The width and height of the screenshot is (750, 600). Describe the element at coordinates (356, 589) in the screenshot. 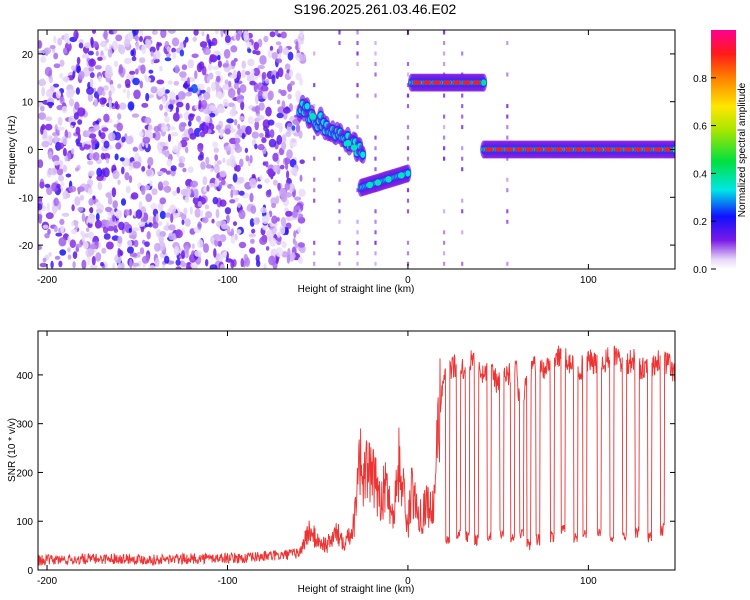

I see `snr-x-axis-label: Height of straight line (km)` at that location.